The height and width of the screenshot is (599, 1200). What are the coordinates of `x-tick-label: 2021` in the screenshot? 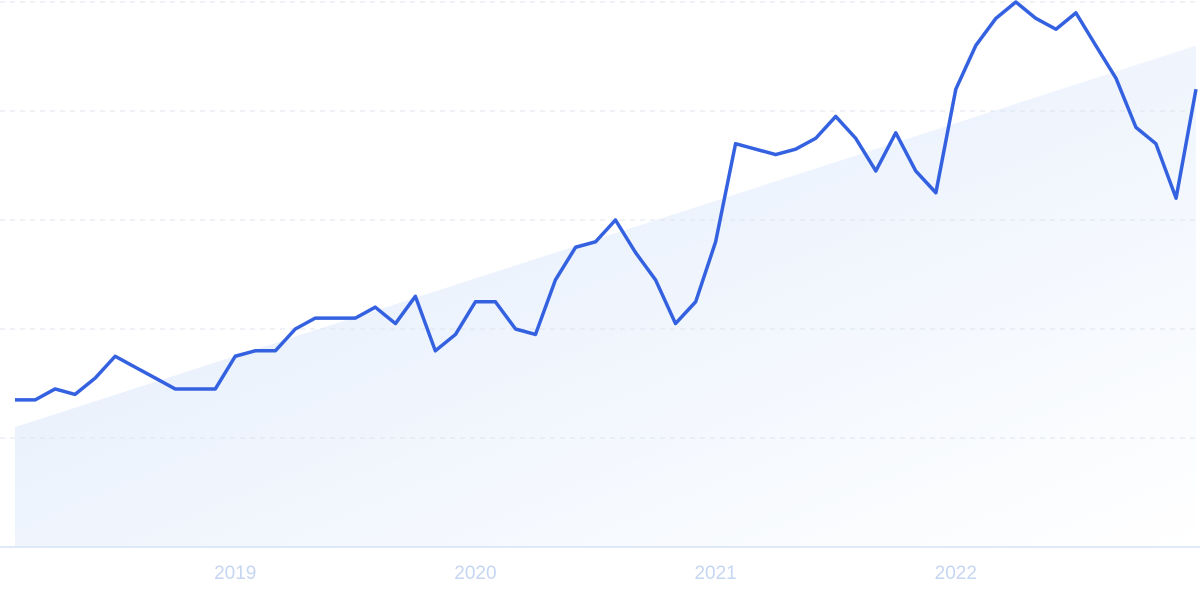 It's located at (715, 573).